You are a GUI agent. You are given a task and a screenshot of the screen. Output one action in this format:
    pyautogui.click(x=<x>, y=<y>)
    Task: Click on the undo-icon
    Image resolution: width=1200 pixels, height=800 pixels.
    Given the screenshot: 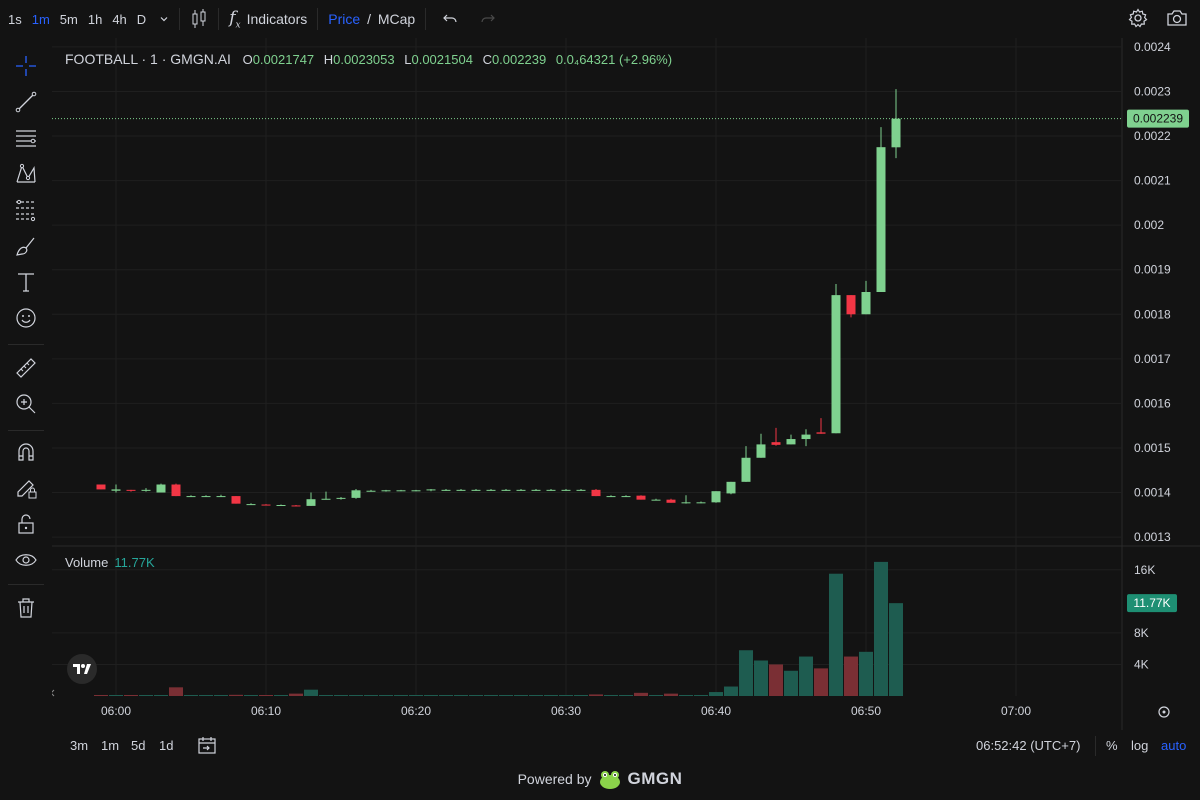 What is the action you would take?
    pyautogui.click(x=450, y=19)
    